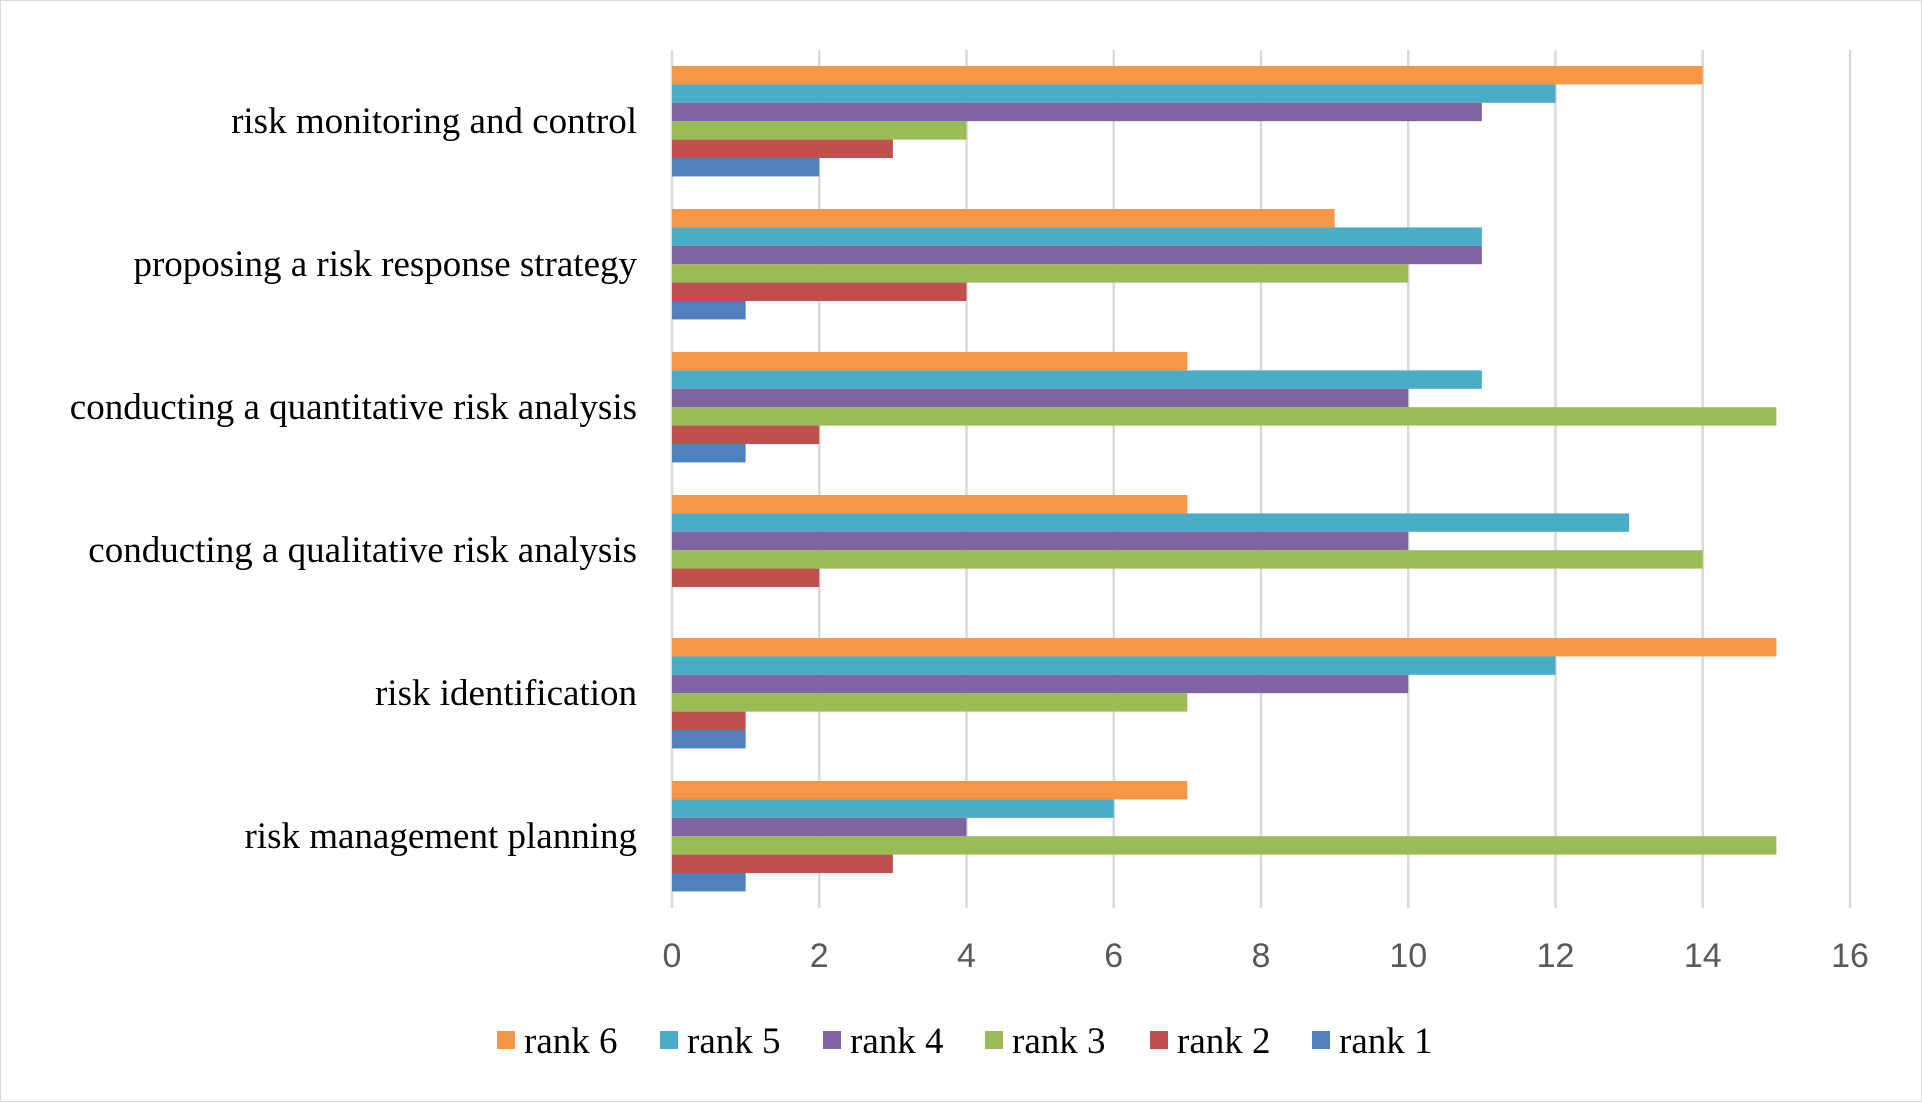  I want to click on legend: rank 6 rank 5 rank 4 rank 3 rank 2 rank 1, so click(965, 1041).